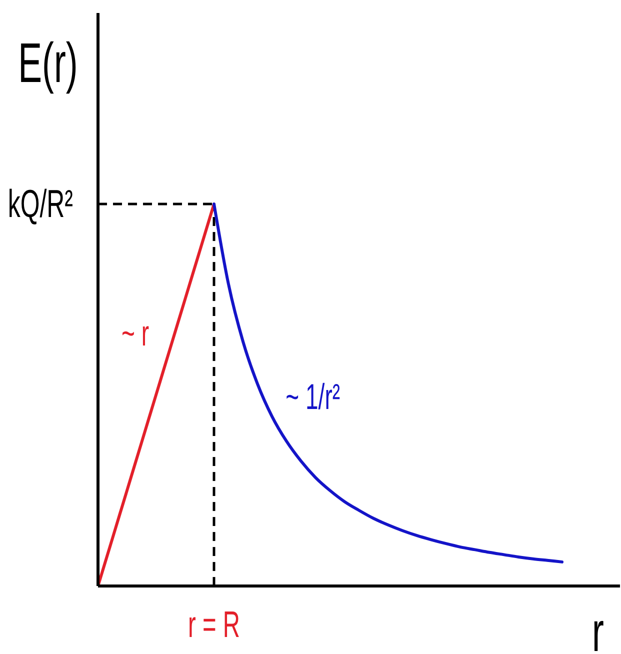  Describe the element at coordinates (41, 203) in the screenshot. I see `ref-line-label: kQ/R²` at that location.